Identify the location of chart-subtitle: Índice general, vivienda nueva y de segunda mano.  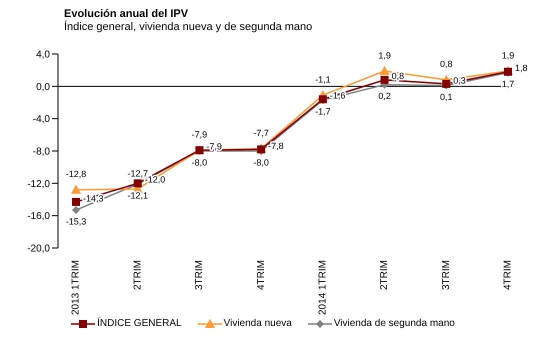
(189, 27).